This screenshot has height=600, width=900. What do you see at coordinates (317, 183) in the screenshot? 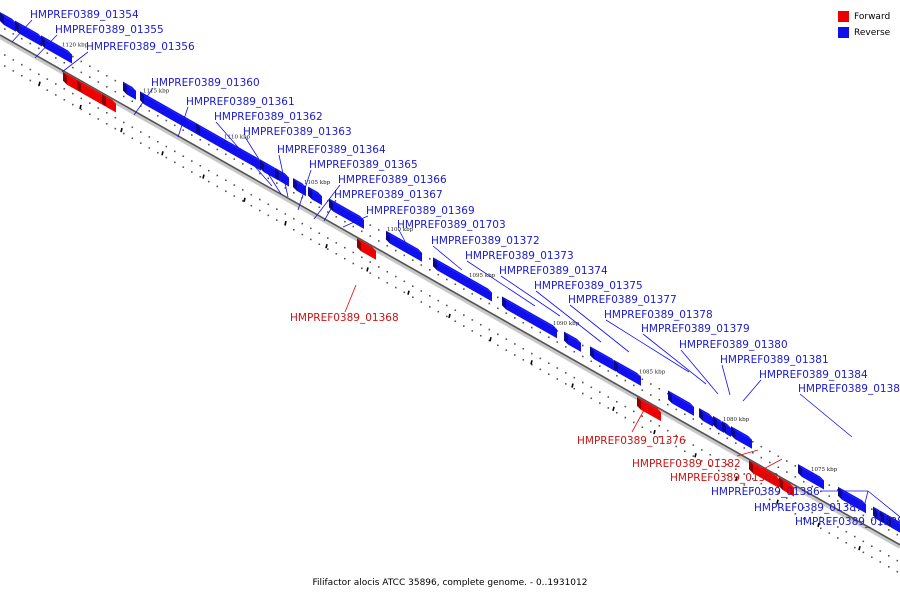
I see `tick-label: 1105 kbp` at bounding box center [317, 183].